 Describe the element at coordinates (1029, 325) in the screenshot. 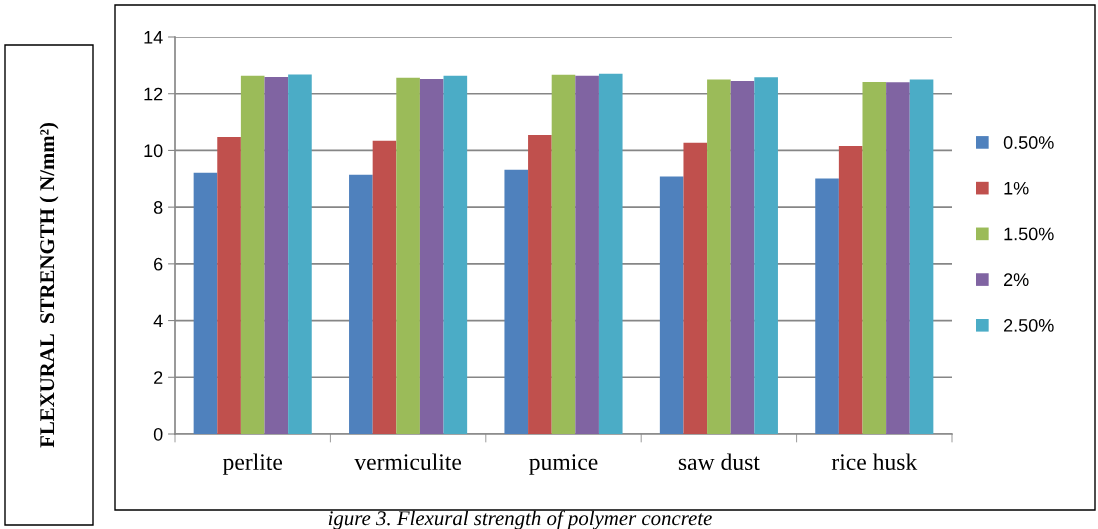

I see `legend-label: 2.50%` at that location.